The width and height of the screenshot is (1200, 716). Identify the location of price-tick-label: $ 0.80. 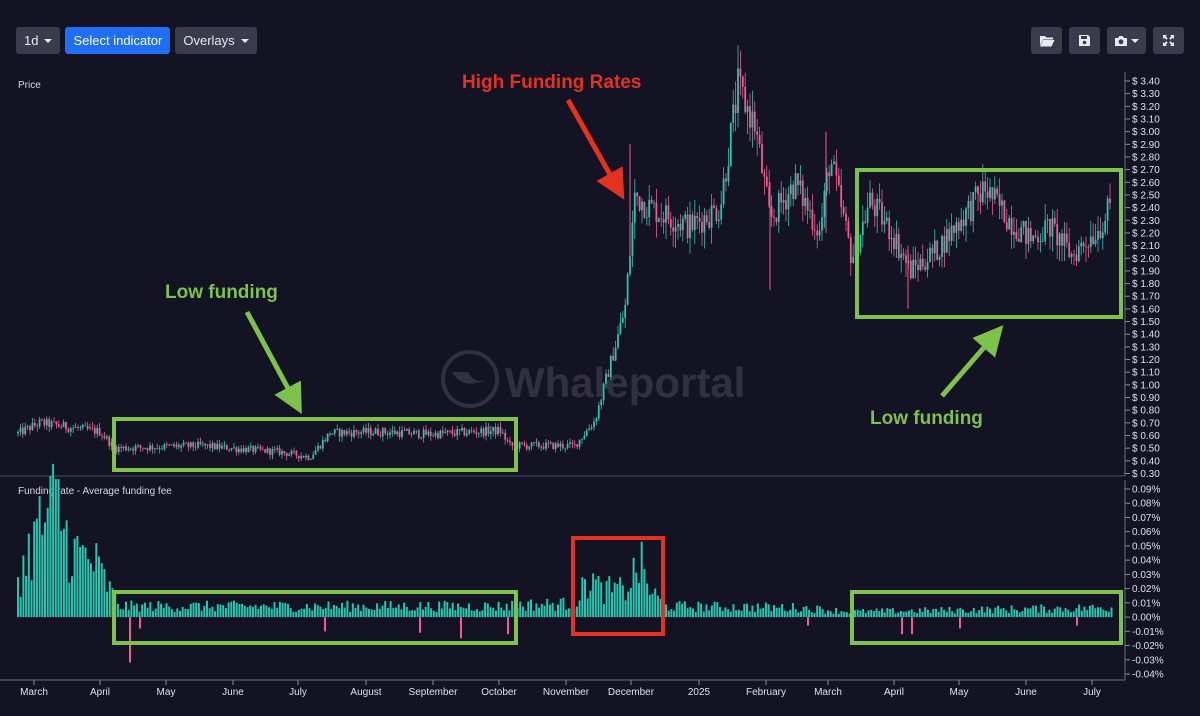
(1146, 411).